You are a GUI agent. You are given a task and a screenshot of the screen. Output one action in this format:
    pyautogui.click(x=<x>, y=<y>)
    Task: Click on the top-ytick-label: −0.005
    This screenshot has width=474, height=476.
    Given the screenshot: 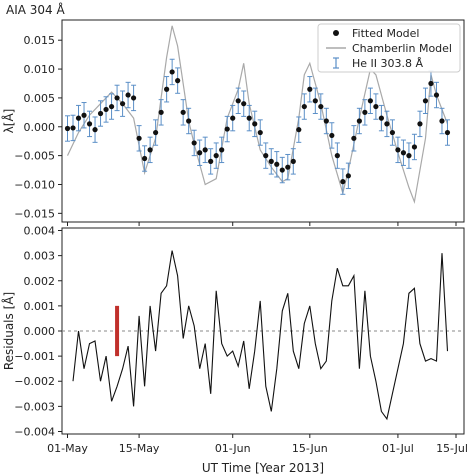 What is the action you would take?
    pyautogui.click(x=34, y=156)
    